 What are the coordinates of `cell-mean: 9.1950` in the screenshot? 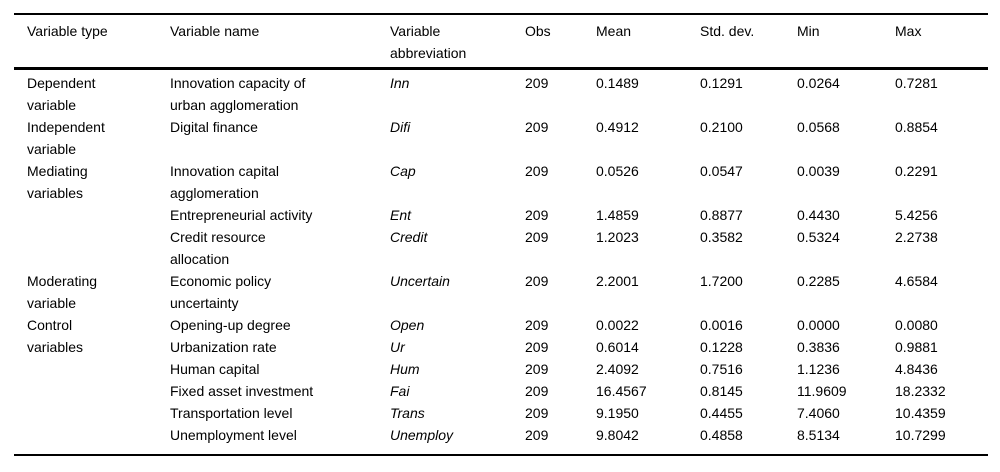 It's located at (617, 413).